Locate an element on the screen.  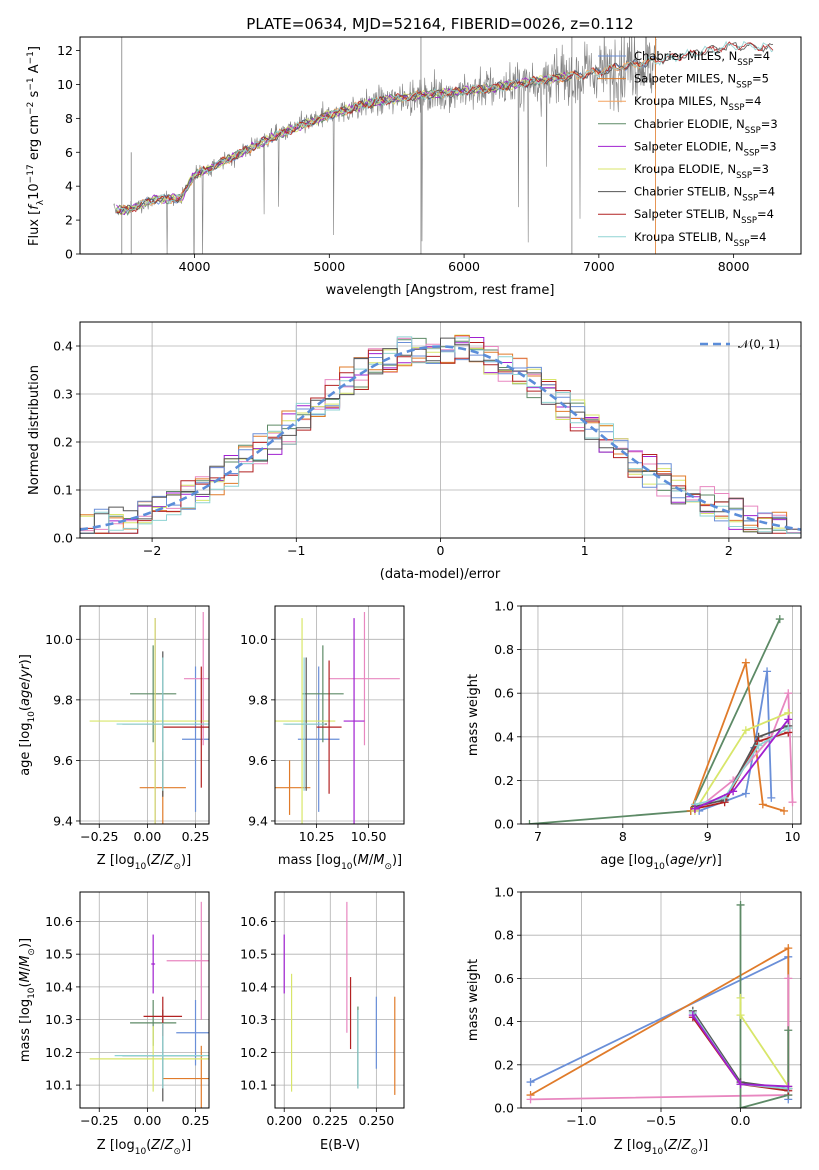
legend-entry: 𝒩(0, 1) is located at coordinates (759, 344).